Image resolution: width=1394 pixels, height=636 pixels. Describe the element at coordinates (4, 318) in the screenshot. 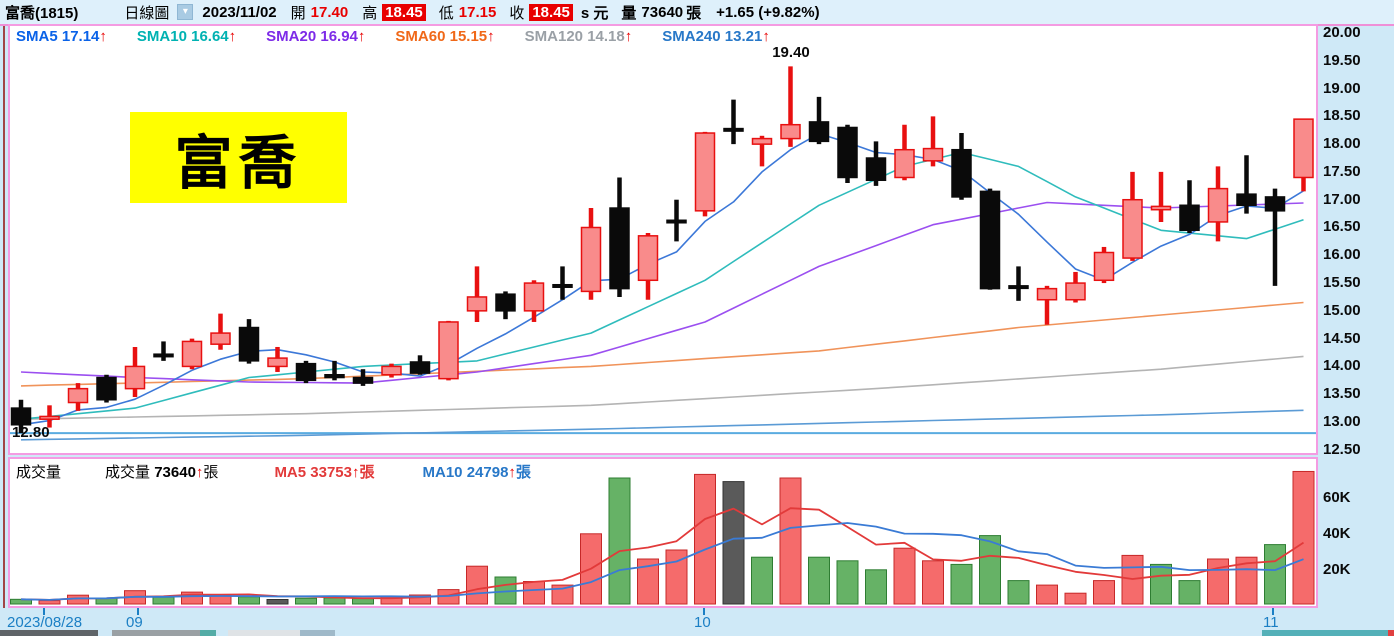

I see `window-left-edge` at that location.